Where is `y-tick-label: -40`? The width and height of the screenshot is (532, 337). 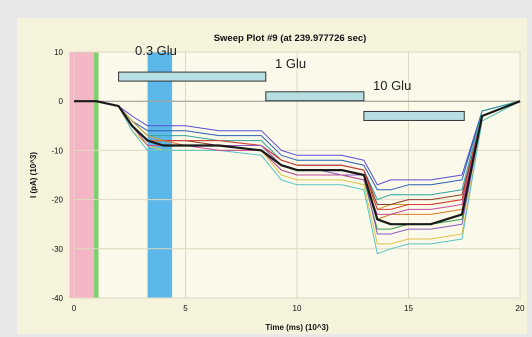
y-tick-label: -40 is located at coordinates (57, 298).